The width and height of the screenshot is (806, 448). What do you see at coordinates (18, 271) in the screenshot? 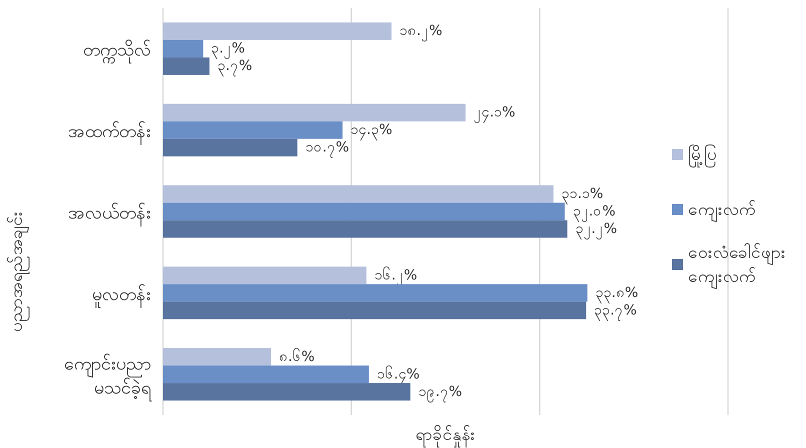
I see `y-axis-title: ပညာအရည်အချင်း` at bounding box center [18, 271].